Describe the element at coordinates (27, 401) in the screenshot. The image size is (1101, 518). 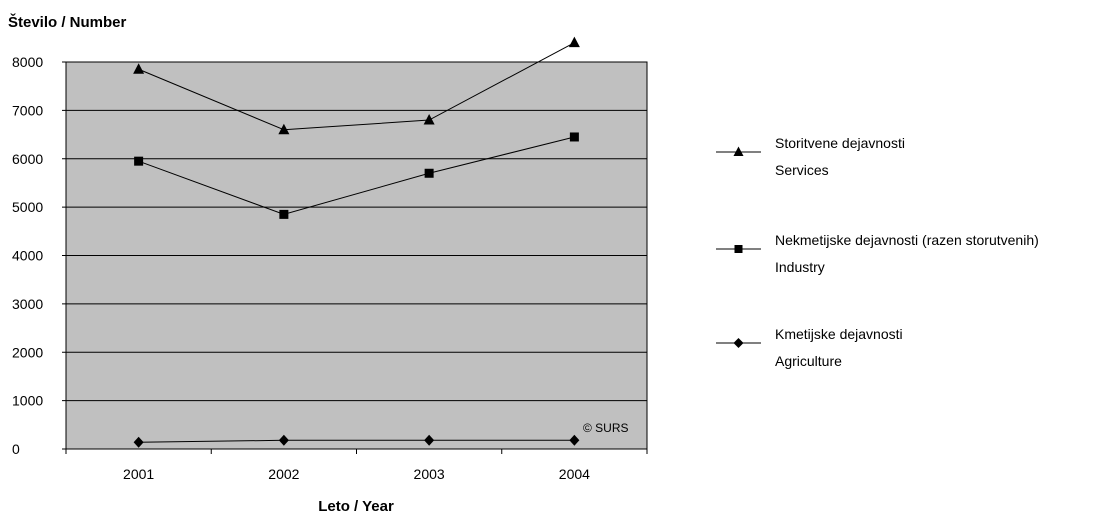
I see `y-tick-label: 1000` at that location.